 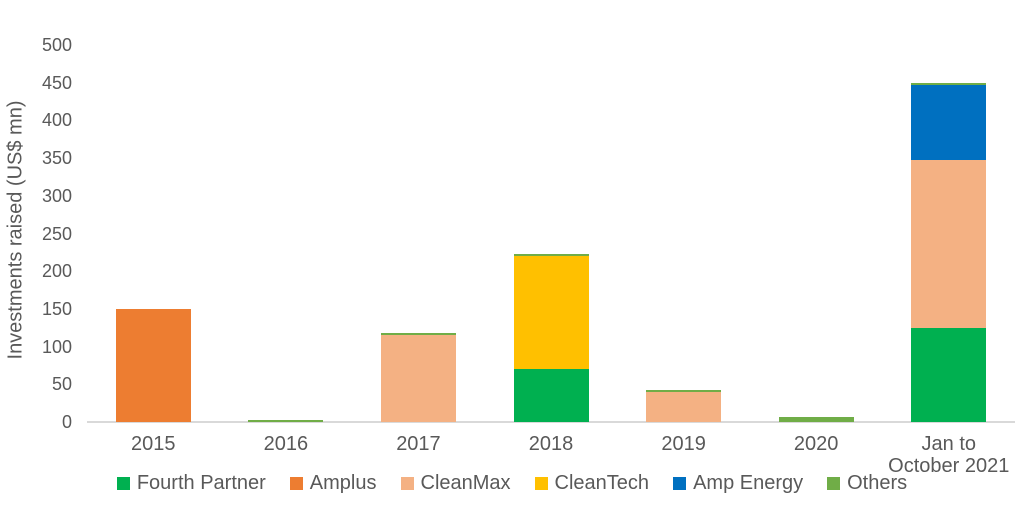 What do you see at coordinates (56, 233) in the screenshot?
I see `y-tick-label: 250` at bounding box center [56, 233].